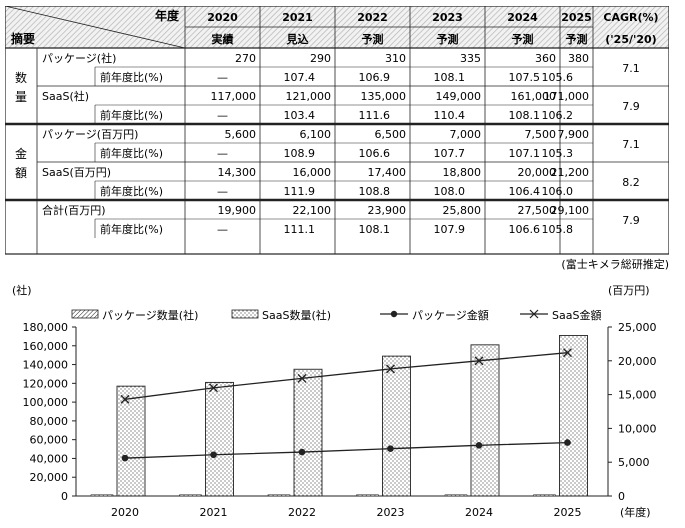 The width and height of the screenshot is (685, 528). I want to click on ratio-cell: 107.5, so click(525, 77).